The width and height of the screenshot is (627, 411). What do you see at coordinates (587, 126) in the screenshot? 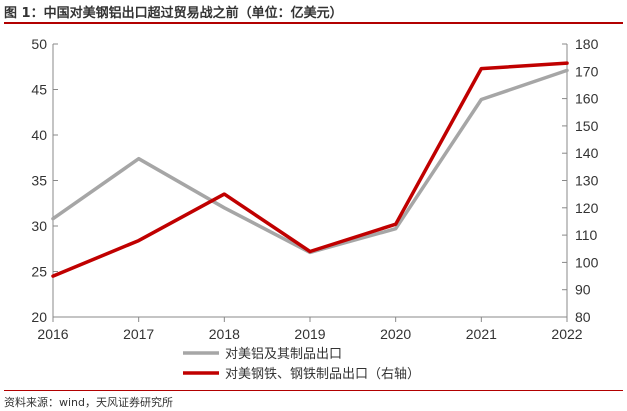
I see `right-tick-label: 150` at bounding box center [587, 126].